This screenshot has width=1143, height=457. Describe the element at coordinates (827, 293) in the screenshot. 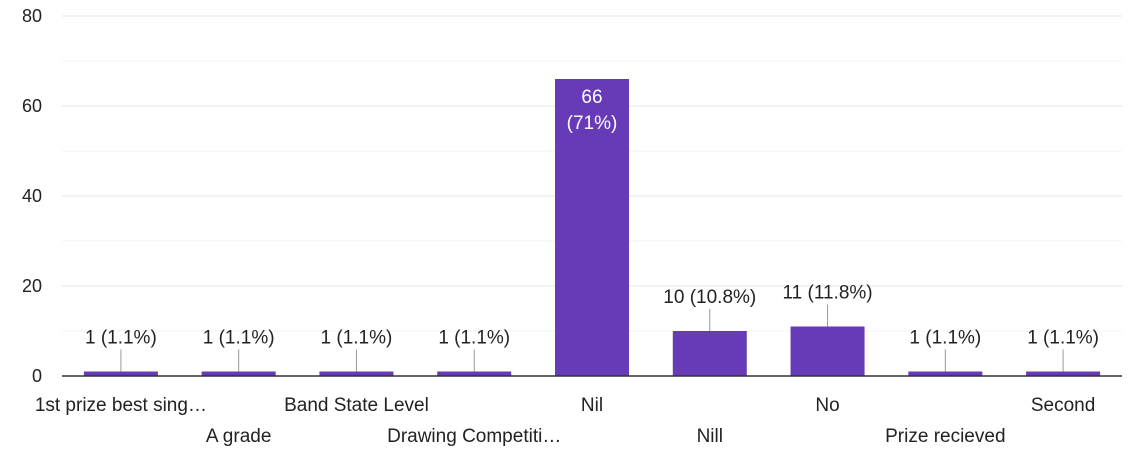

I see `data-label: 11 (11.8%)` at that location.